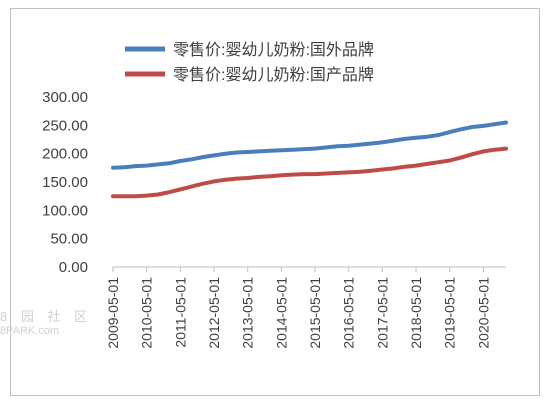  I want to click on x-tick-label: 2012-05-01, so click(214, 313).